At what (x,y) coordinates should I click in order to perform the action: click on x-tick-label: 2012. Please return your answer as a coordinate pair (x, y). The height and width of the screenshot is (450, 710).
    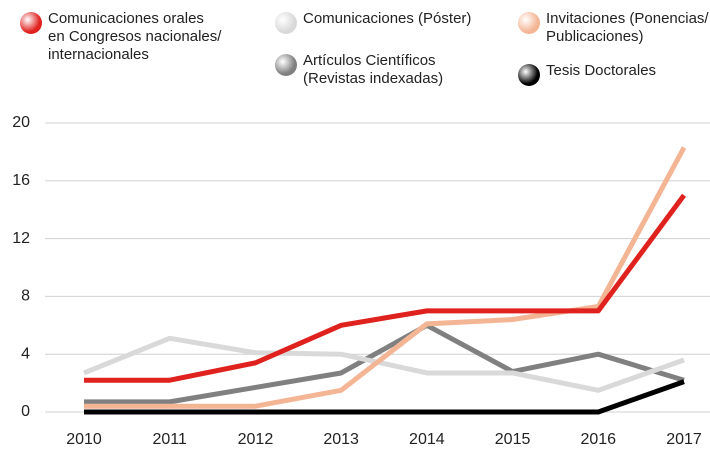
    Looking at the image, I should click on (256, 439).